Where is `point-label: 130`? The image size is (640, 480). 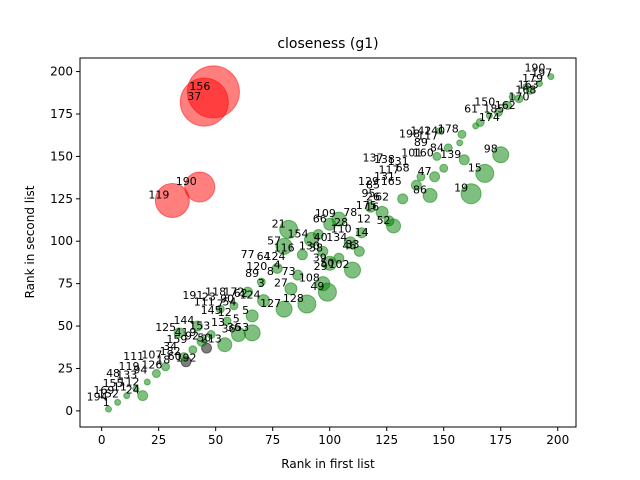
point-label: 130 is located at coordinates (309, 245).